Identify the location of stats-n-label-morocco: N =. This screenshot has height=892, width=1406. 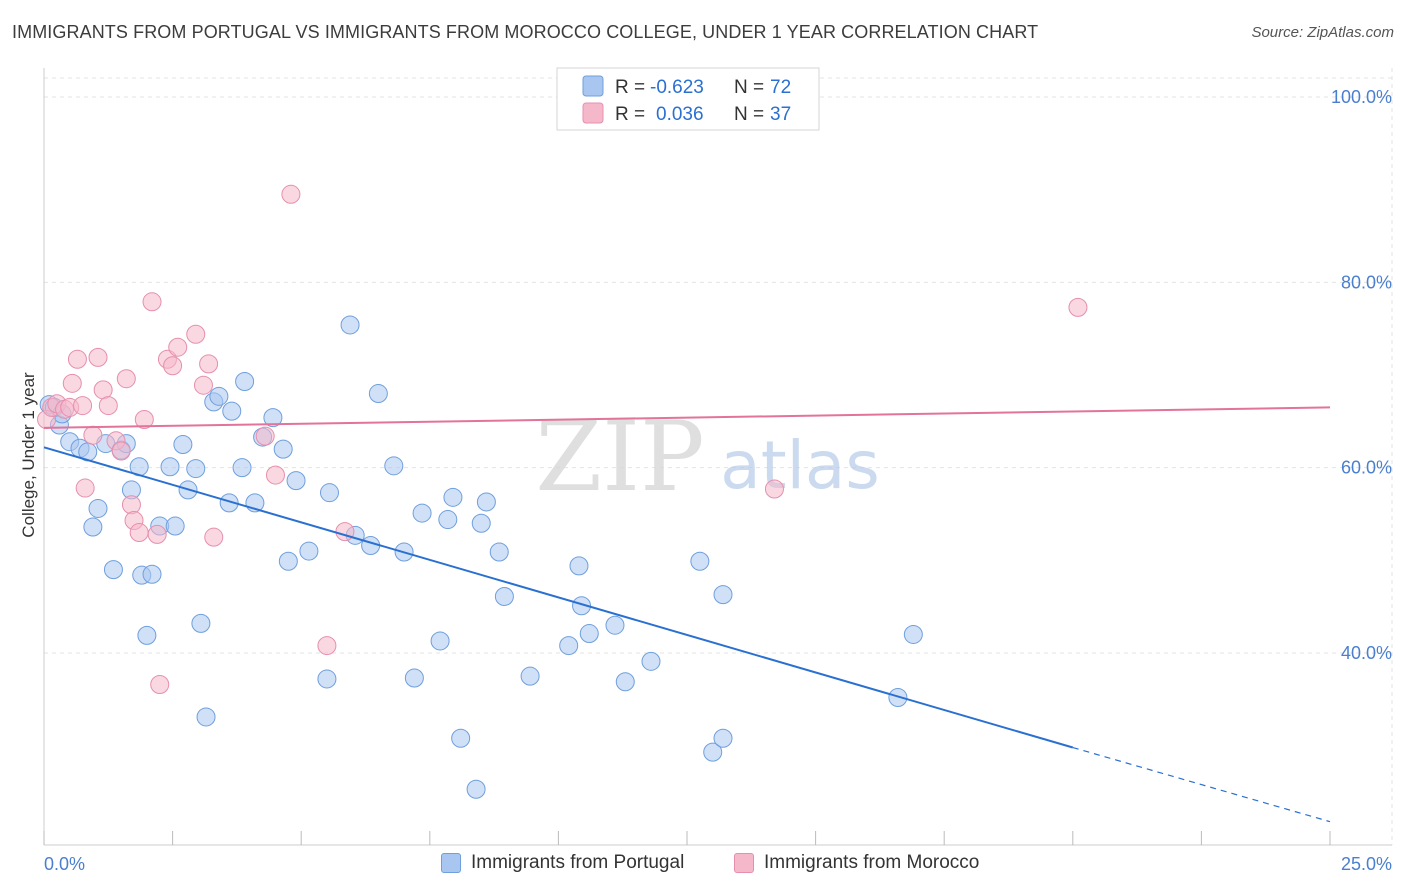
(749, 114).